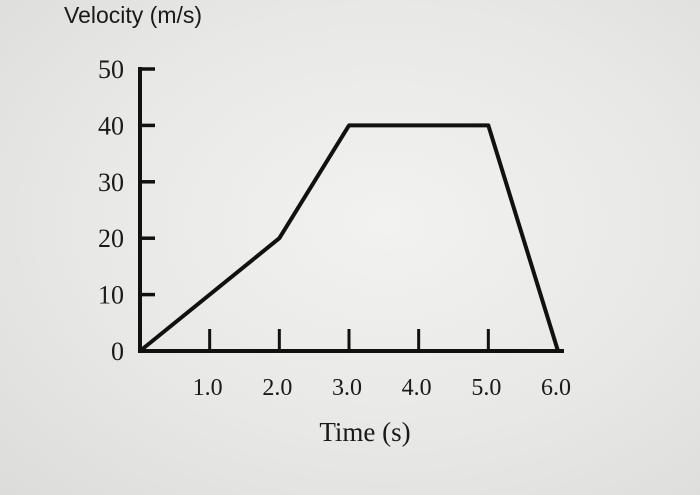 Image resolution: width=700 pixels, height=495 pixels. I want to click on x-ticks-group: 1.0 2.0 3.0 4.0 5.0 6.0, so click(382, 365).